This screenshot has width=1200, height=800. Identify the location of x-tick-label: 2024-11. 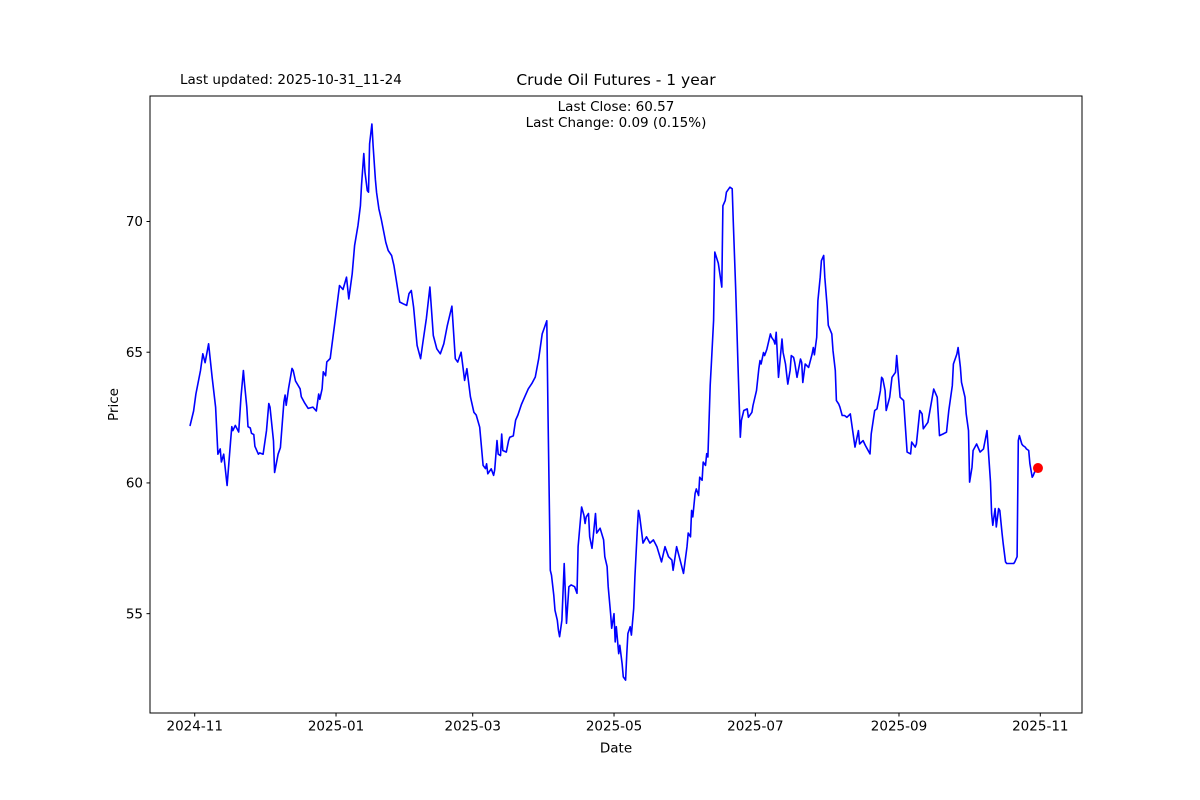
(195, 727).